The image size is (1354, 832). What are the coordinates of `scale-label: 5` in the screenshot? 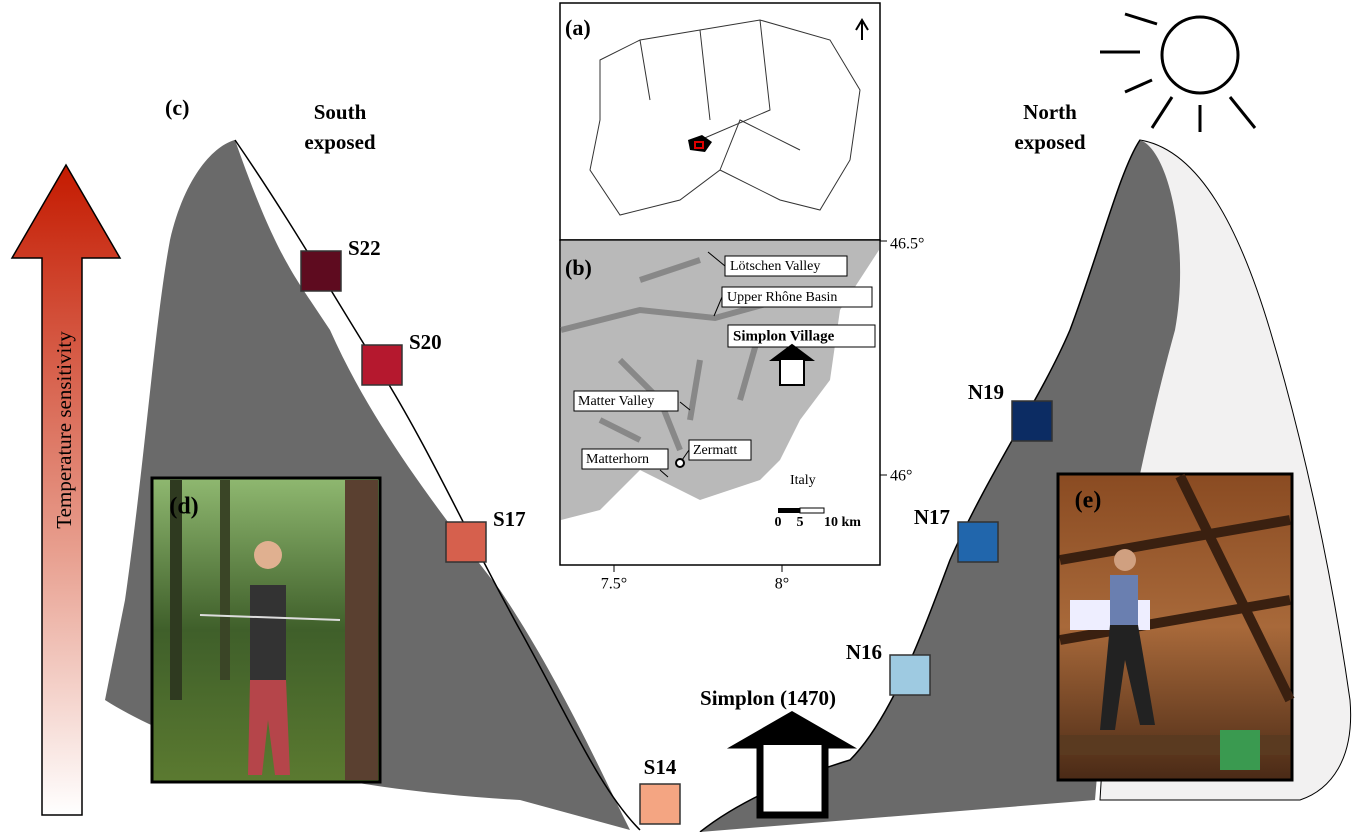 It's located at (800, 522).